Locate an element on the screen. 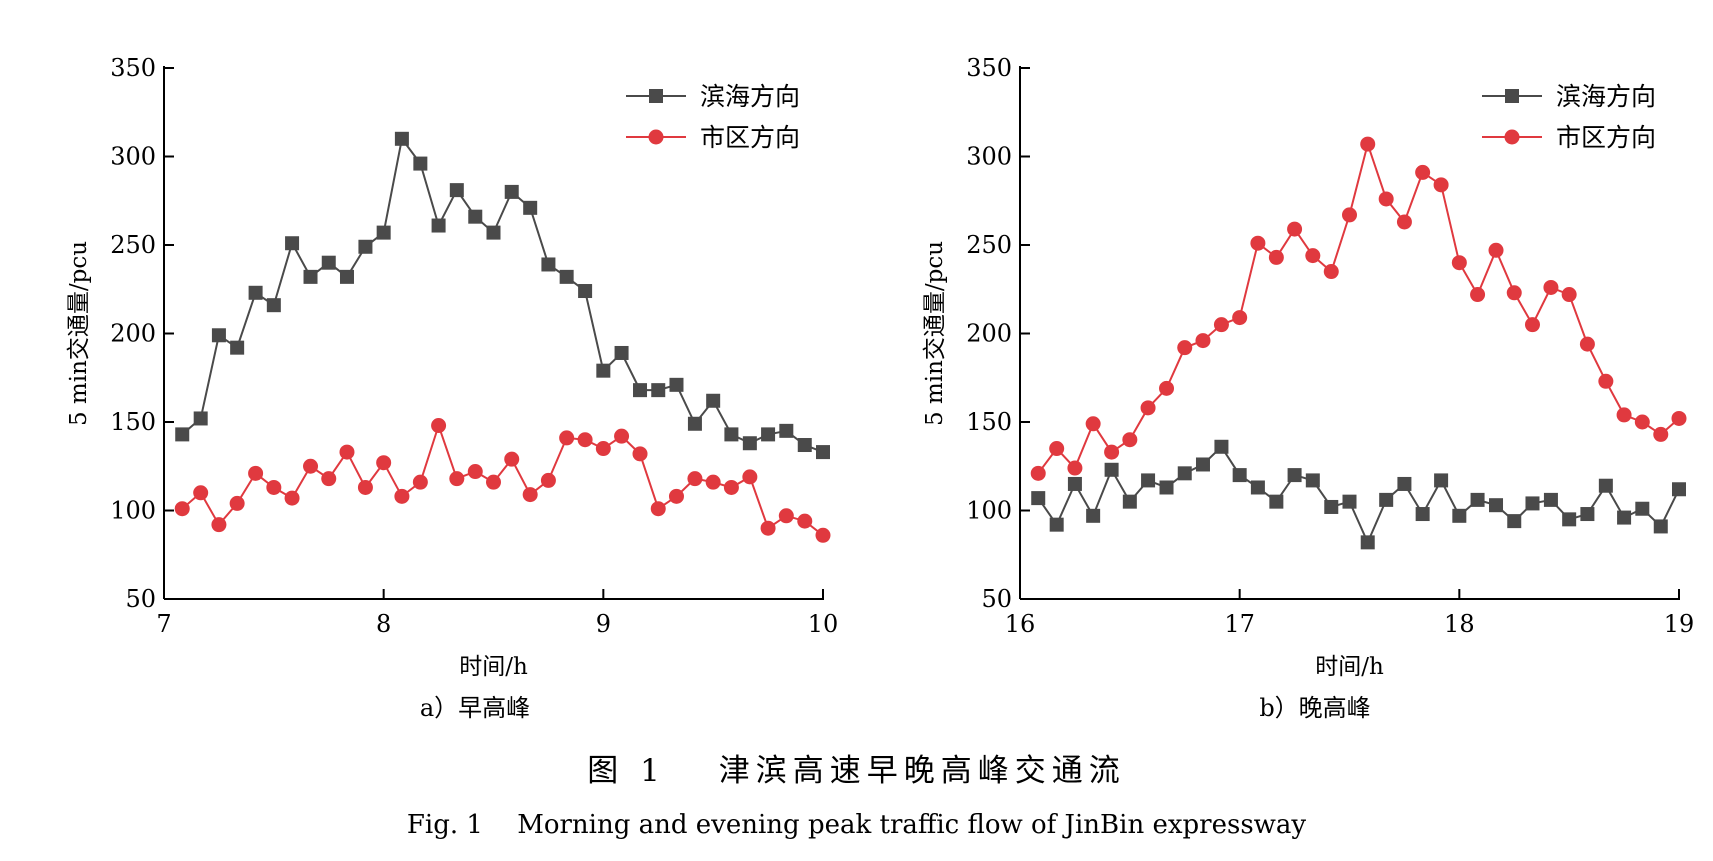 The image size is (1713, 861). x-tick-label: 19 is located at coordinates (1679, 624).